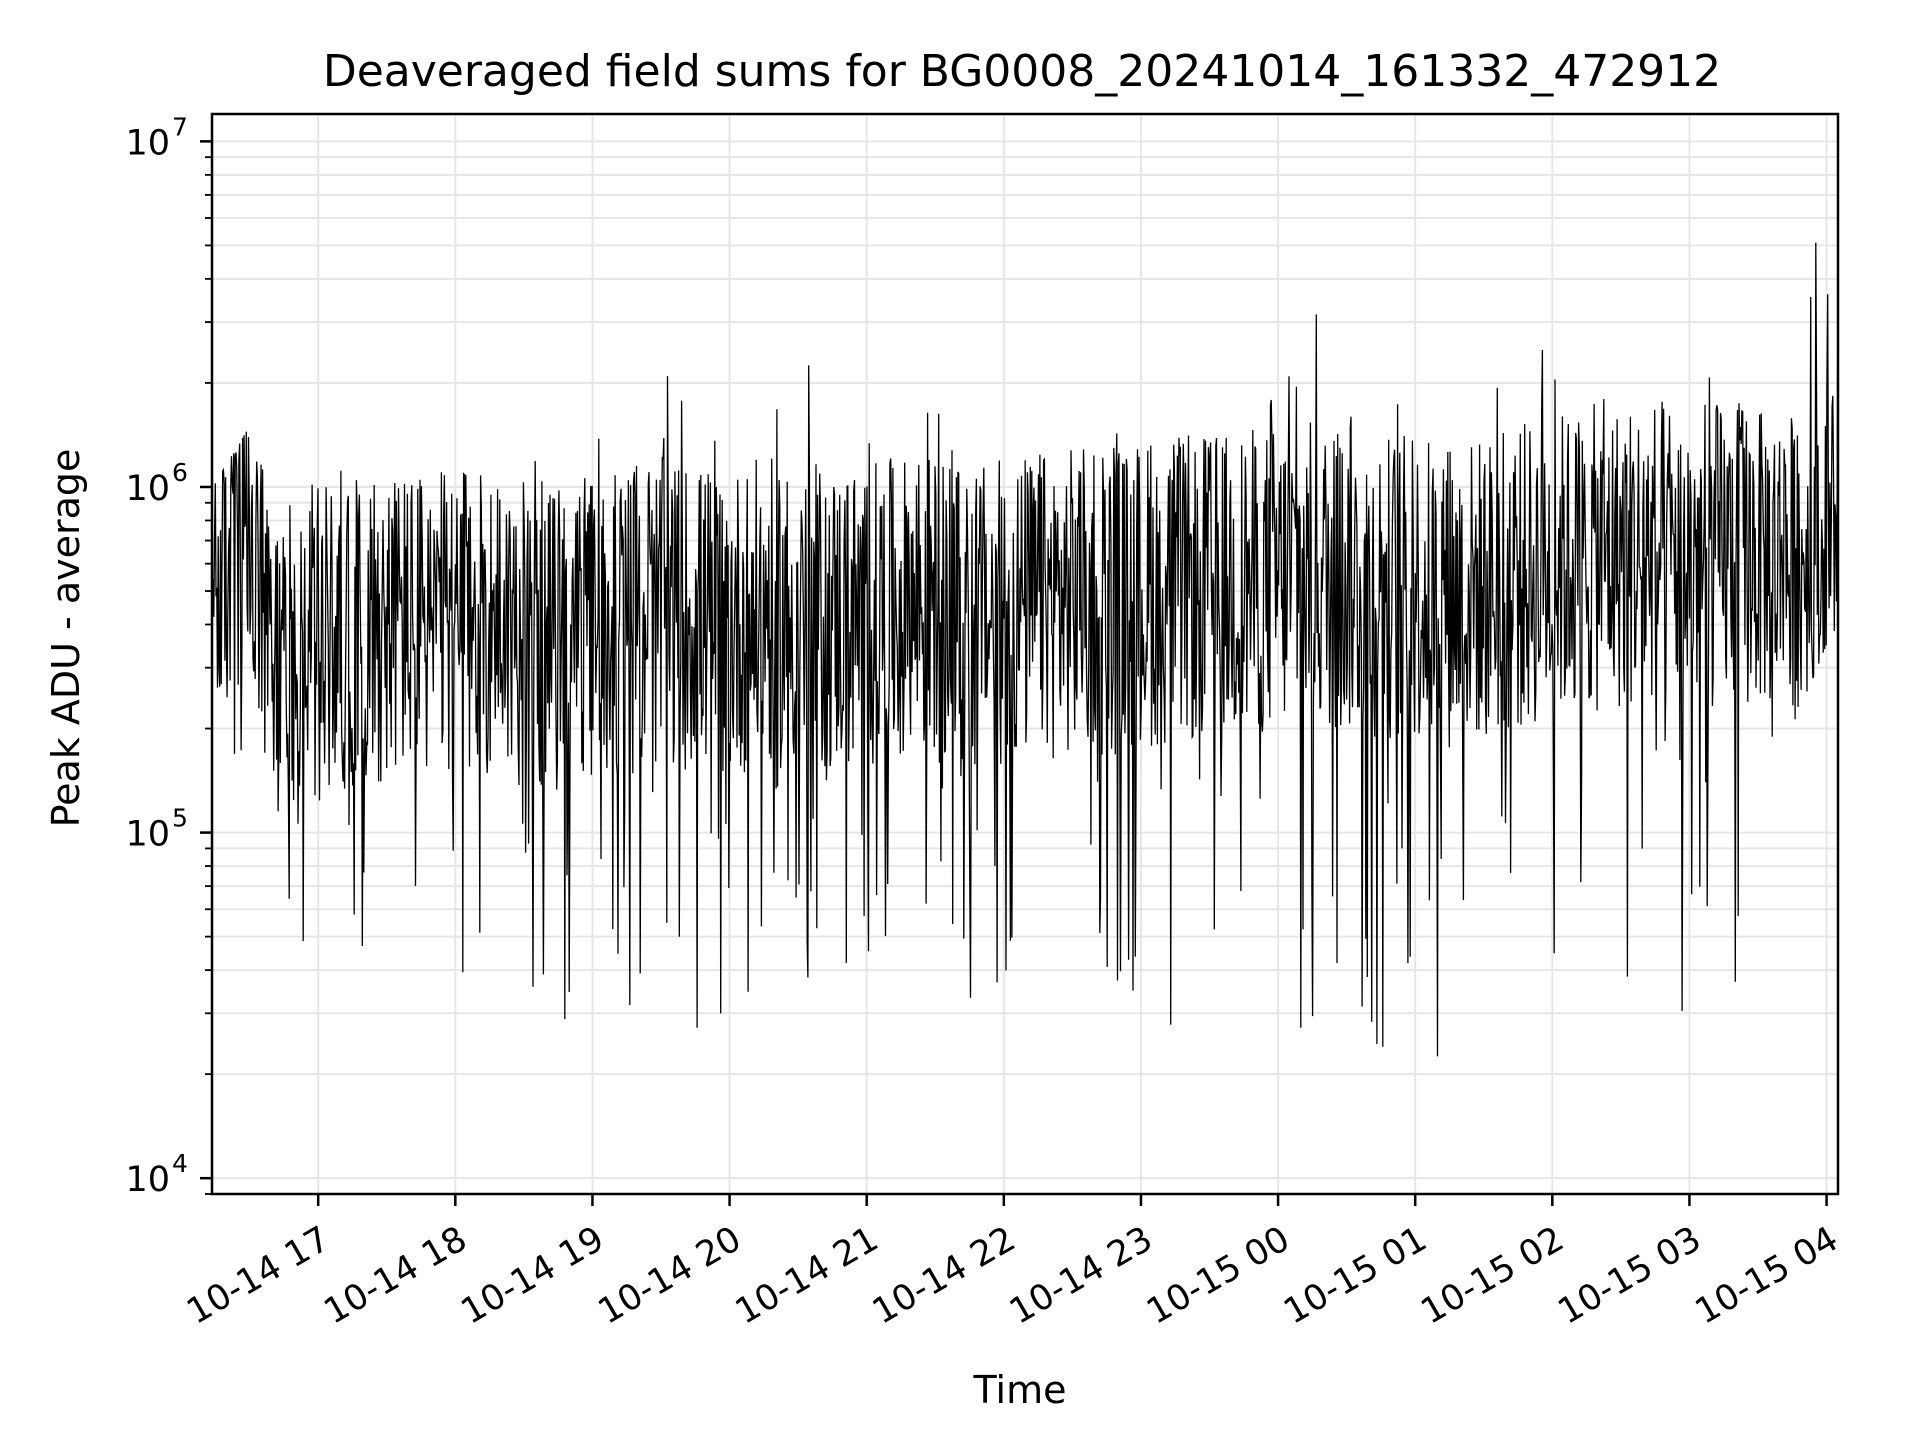  What do you see at coordinates (66, 638) in the screenshot?
I see `y-axis-label: Peak ADU - average` at bounding box center [66, 638].